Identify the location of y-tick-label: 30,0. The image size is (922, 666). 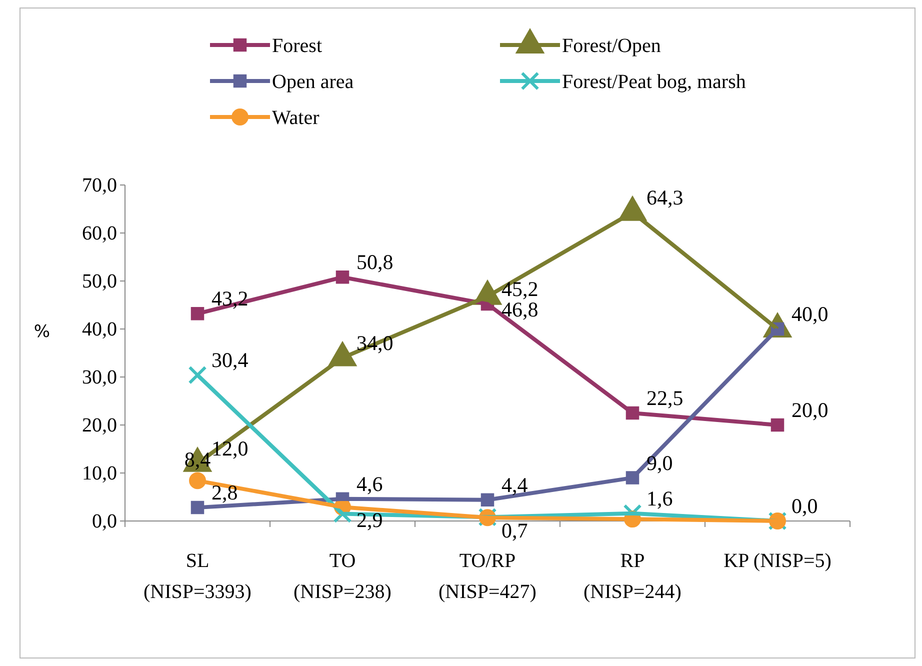
(99, 377).